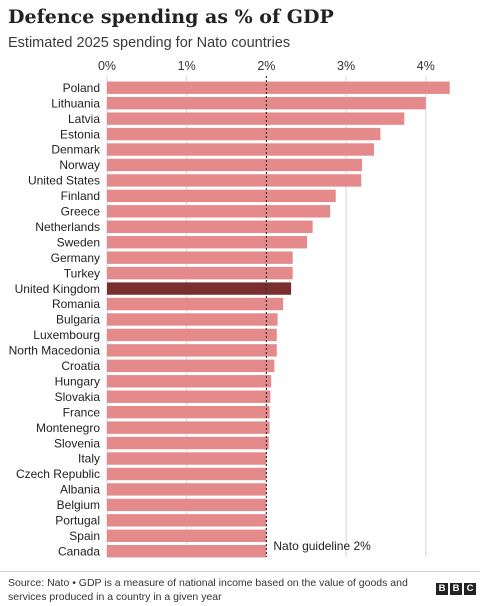  What do you see at coordinates (77, 381) in the screenshot?
I see `category-label: Hungary` at bounding box center [77, 381].